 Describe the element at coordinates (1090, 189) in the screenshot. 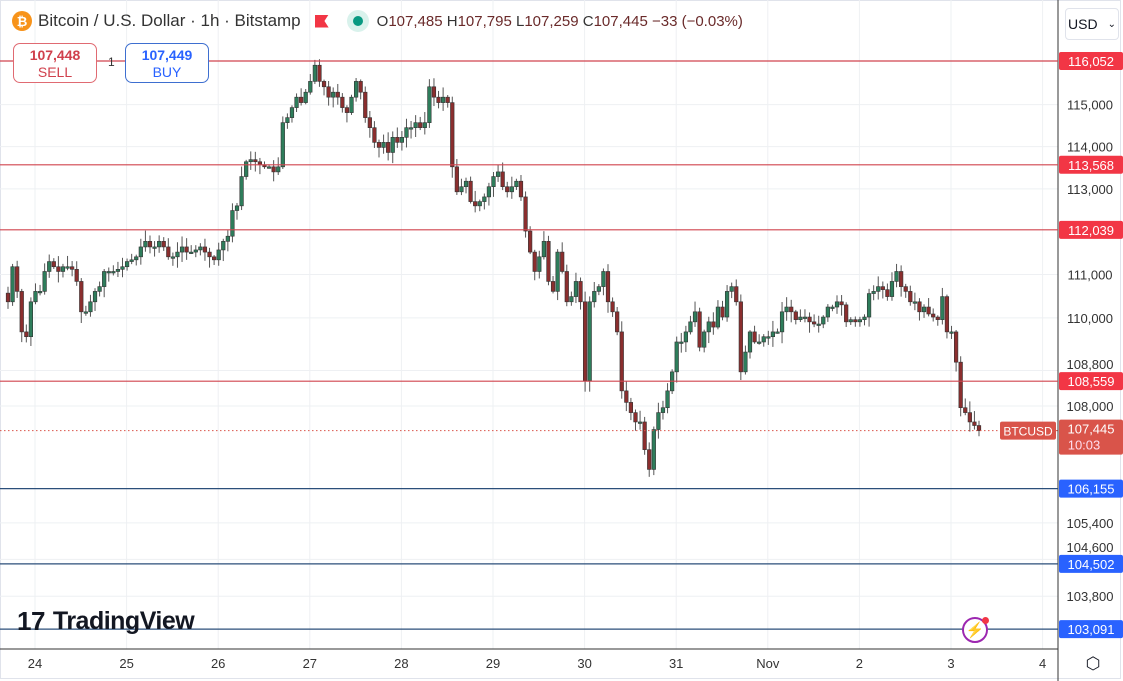

I see `y-tick-label: 113,000` at that location.